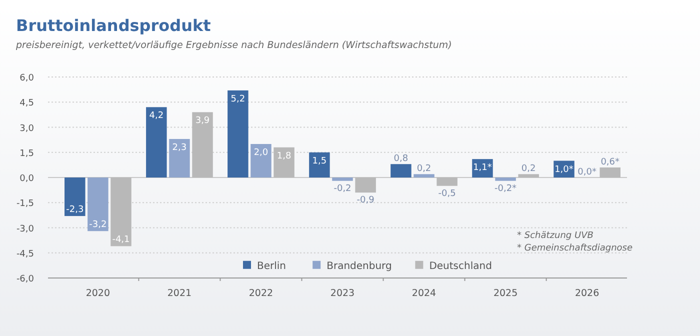 The height and width of the screenshot is (336, 700). What do you see at coordinates (261, 153) in the screenshot?
I see `data-label: 2,0` at bounding box center [261, 153].